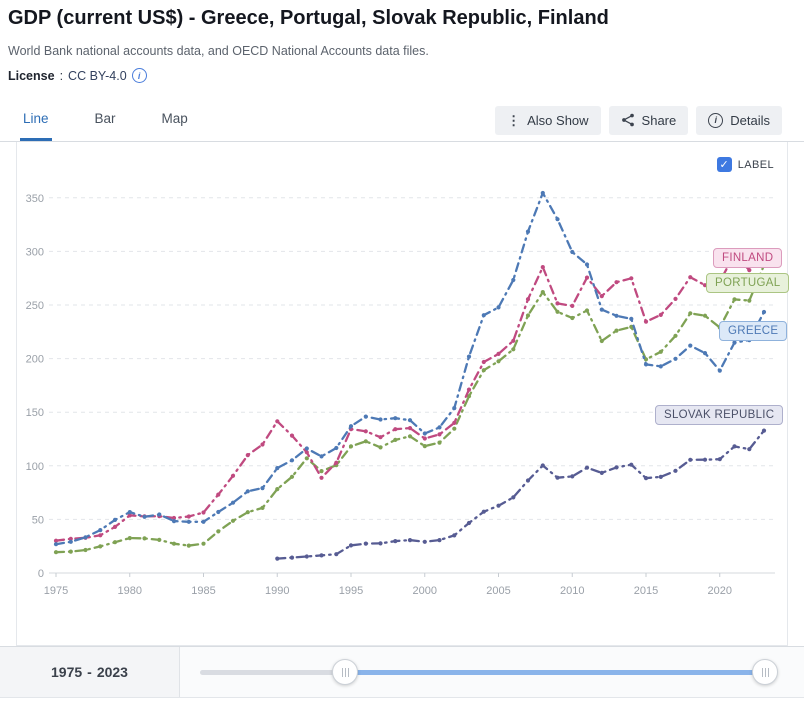 The height and width of the screenshot is (710, 804). What do you see at coordinates (130, 591) in the screenshot?
I see `svg-text: 1980` at bounding box center [130, 591].